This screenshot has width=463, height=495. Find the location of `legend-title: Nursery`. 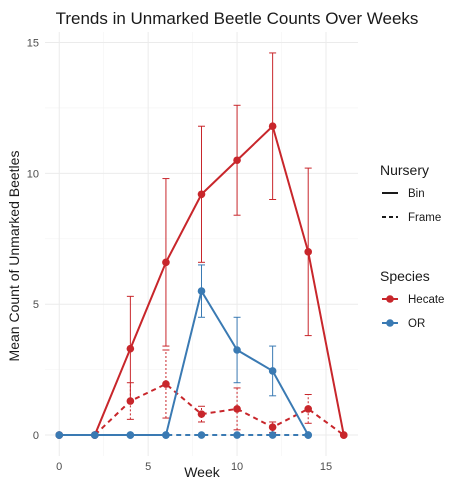

legend-title: Nursery is located at coordinates (404, 170).